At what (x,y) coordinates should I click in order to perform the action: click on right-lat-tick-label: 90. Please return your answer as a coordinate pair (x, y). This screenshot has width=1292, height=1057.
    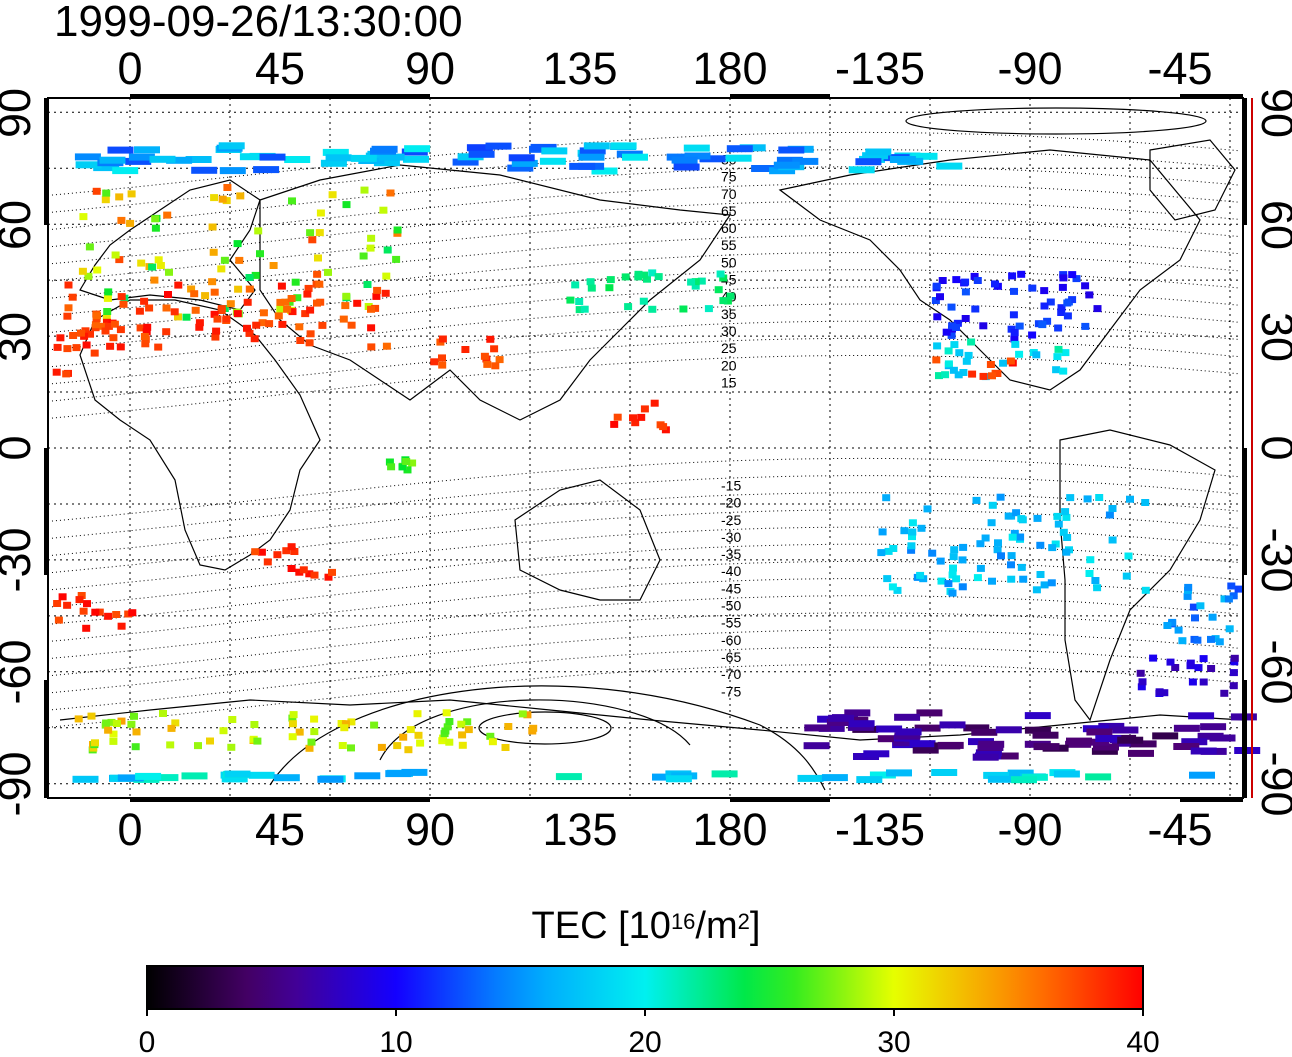
    Looking at the image, I should click on (1272, 113).